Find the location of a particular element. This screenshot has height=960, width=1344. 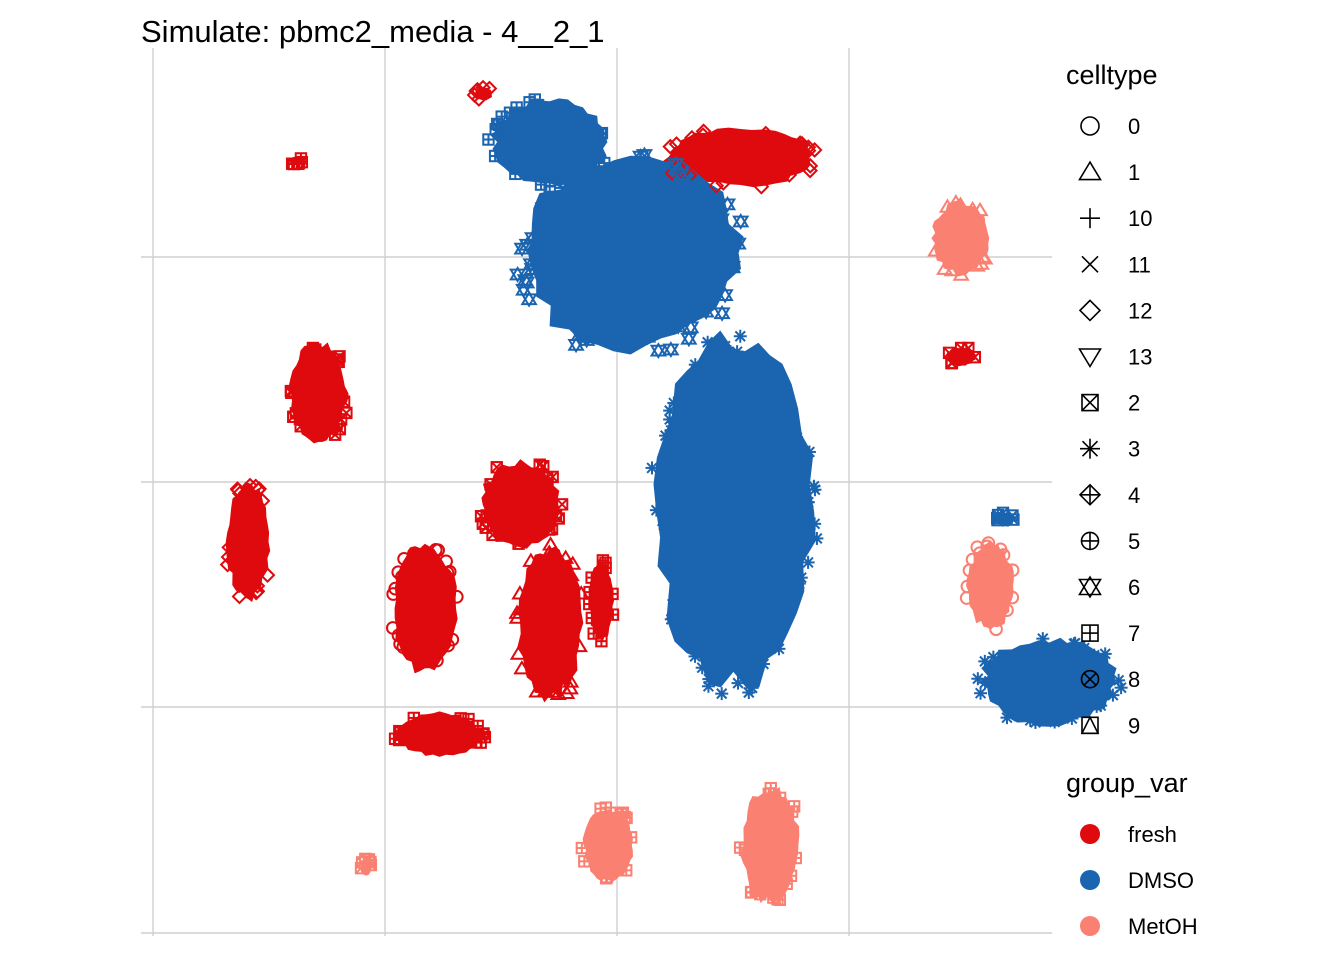

legend-item-celltype-3: 3 is located at coordinates (1110, 449).